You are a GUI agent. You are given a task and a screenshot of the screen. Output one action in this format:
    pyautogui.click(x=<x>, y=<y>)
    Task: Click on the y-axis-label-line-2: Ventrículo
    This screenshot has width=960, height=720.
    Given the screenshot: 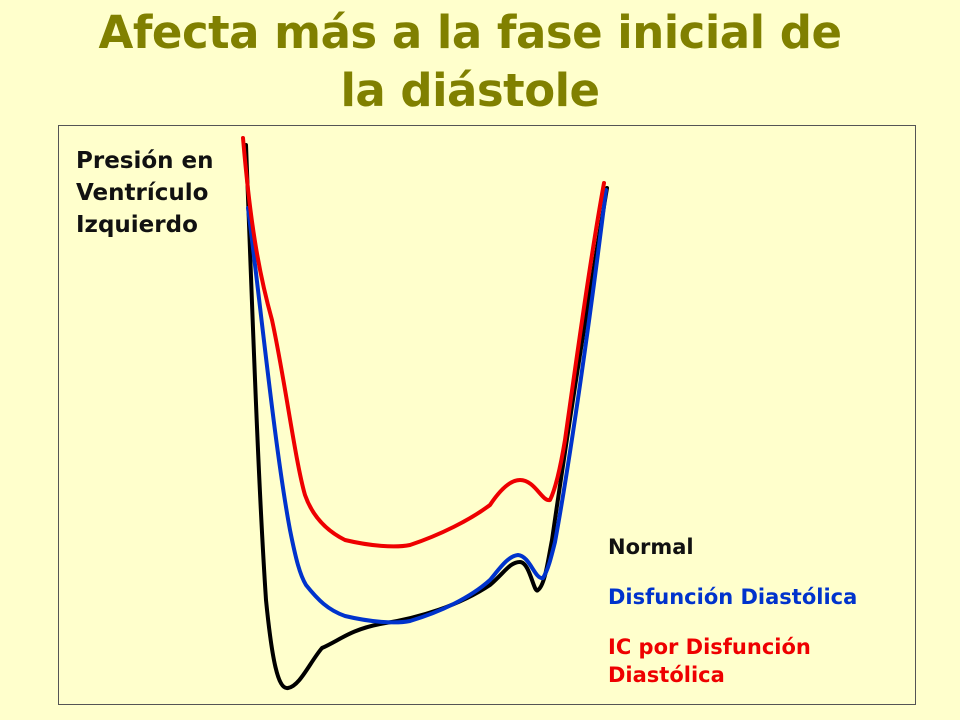 What is the action you would take?
    pyautogui.click(x=142, y=193)
    